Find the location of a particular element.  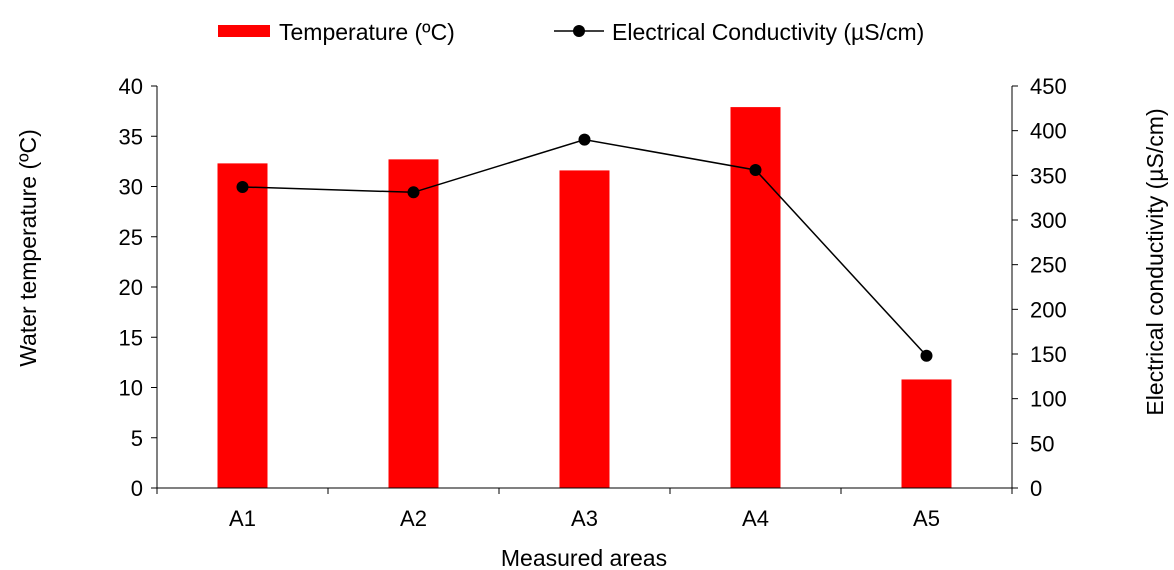

y-tick-label: 30 is located at coordinates (131, 187).